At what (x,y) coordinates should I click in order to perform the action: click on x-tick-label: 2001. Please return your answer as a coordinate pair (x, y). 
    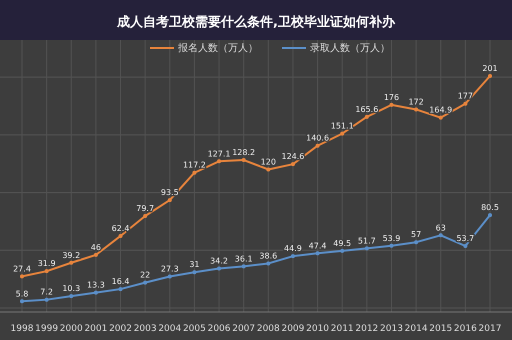
    Looking at the image, I should click on (96, 329).